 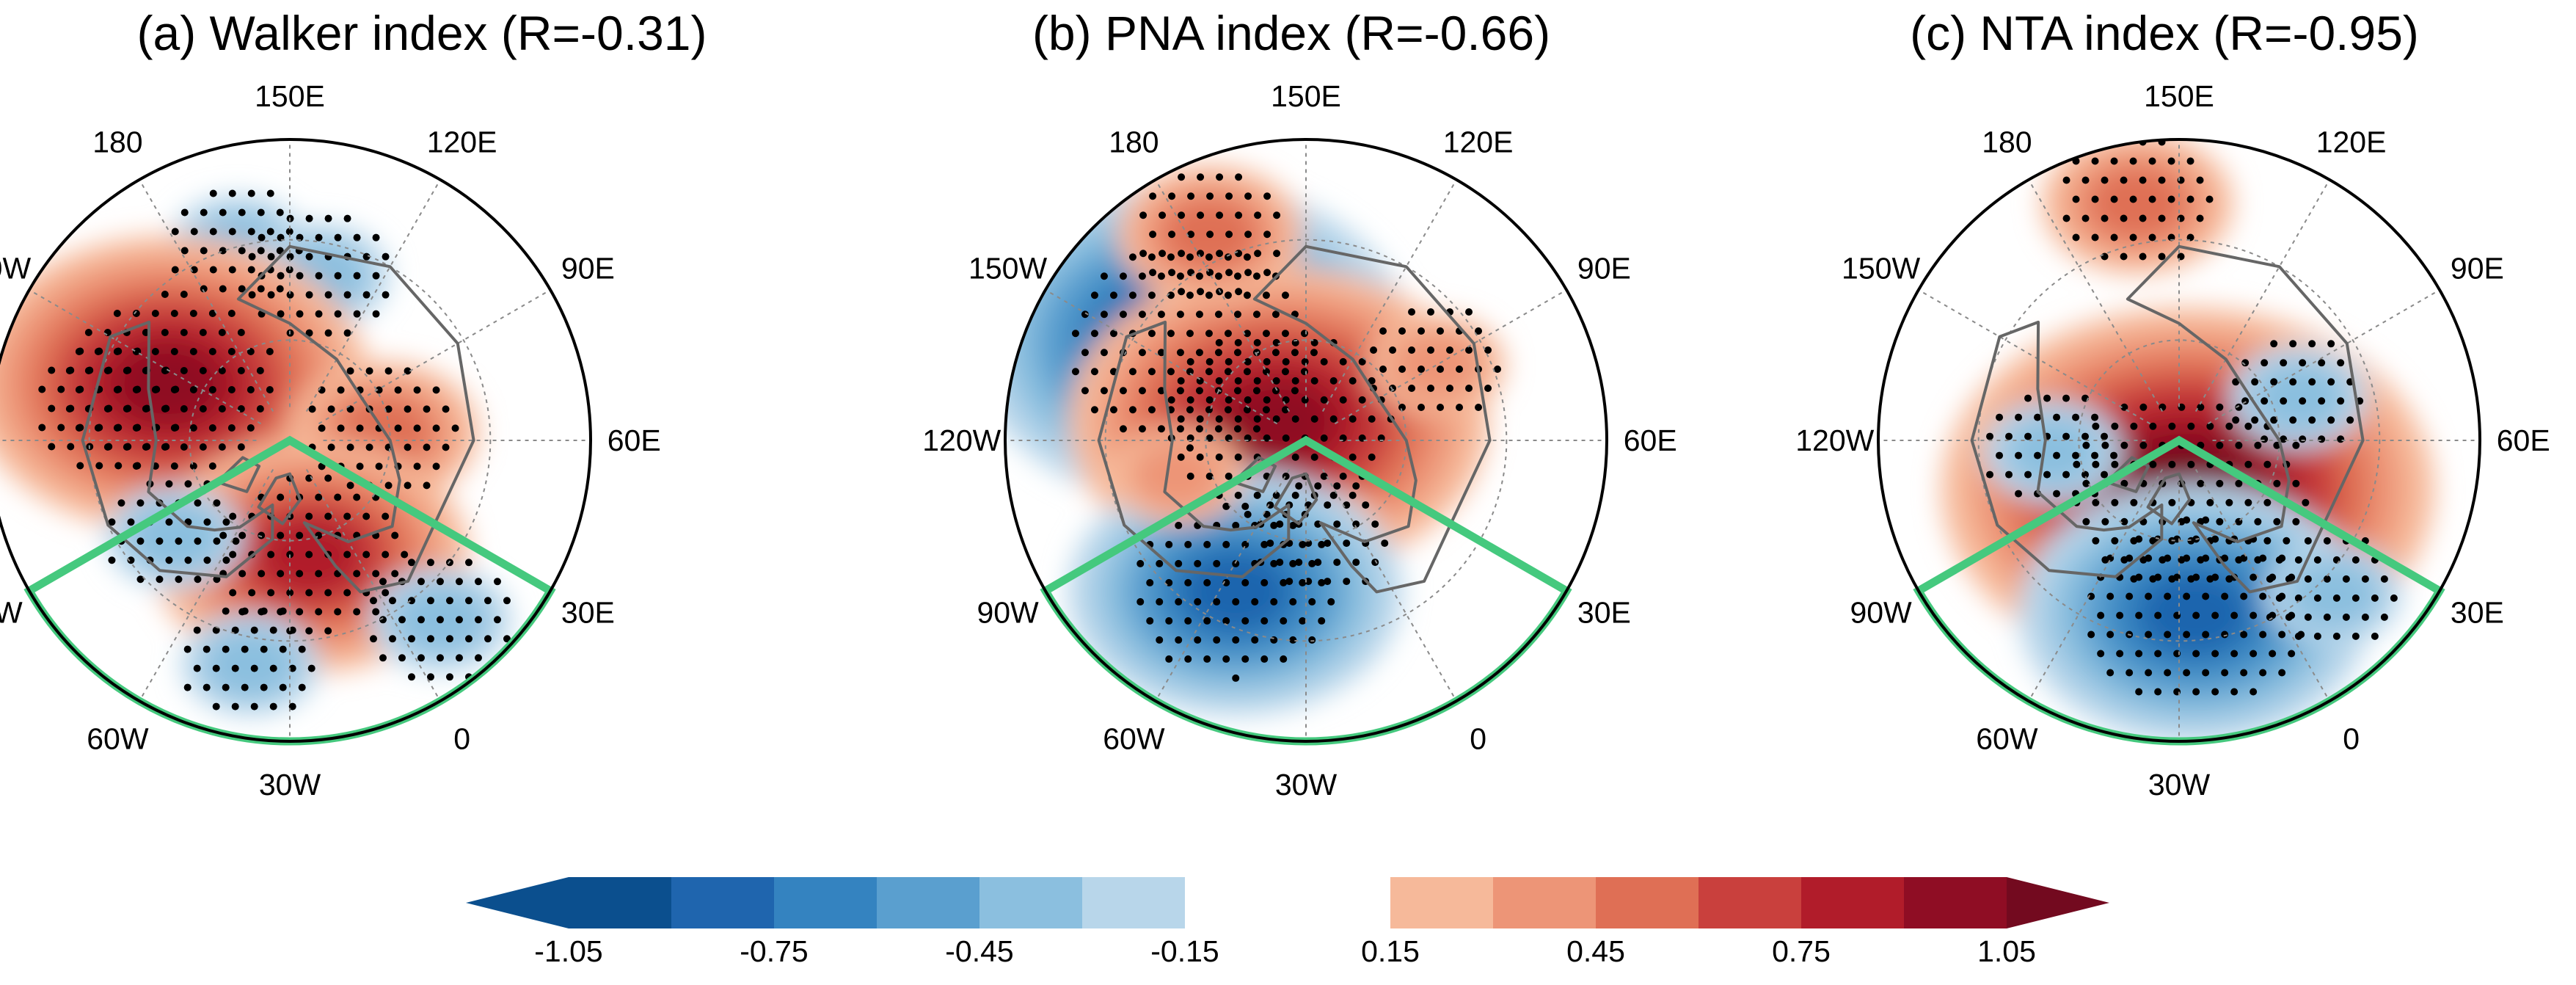 What do you see at coordinates (2523, 440) in the screenshot?
I see `longitude-label: 60E` at bounding box center [2523, 440].